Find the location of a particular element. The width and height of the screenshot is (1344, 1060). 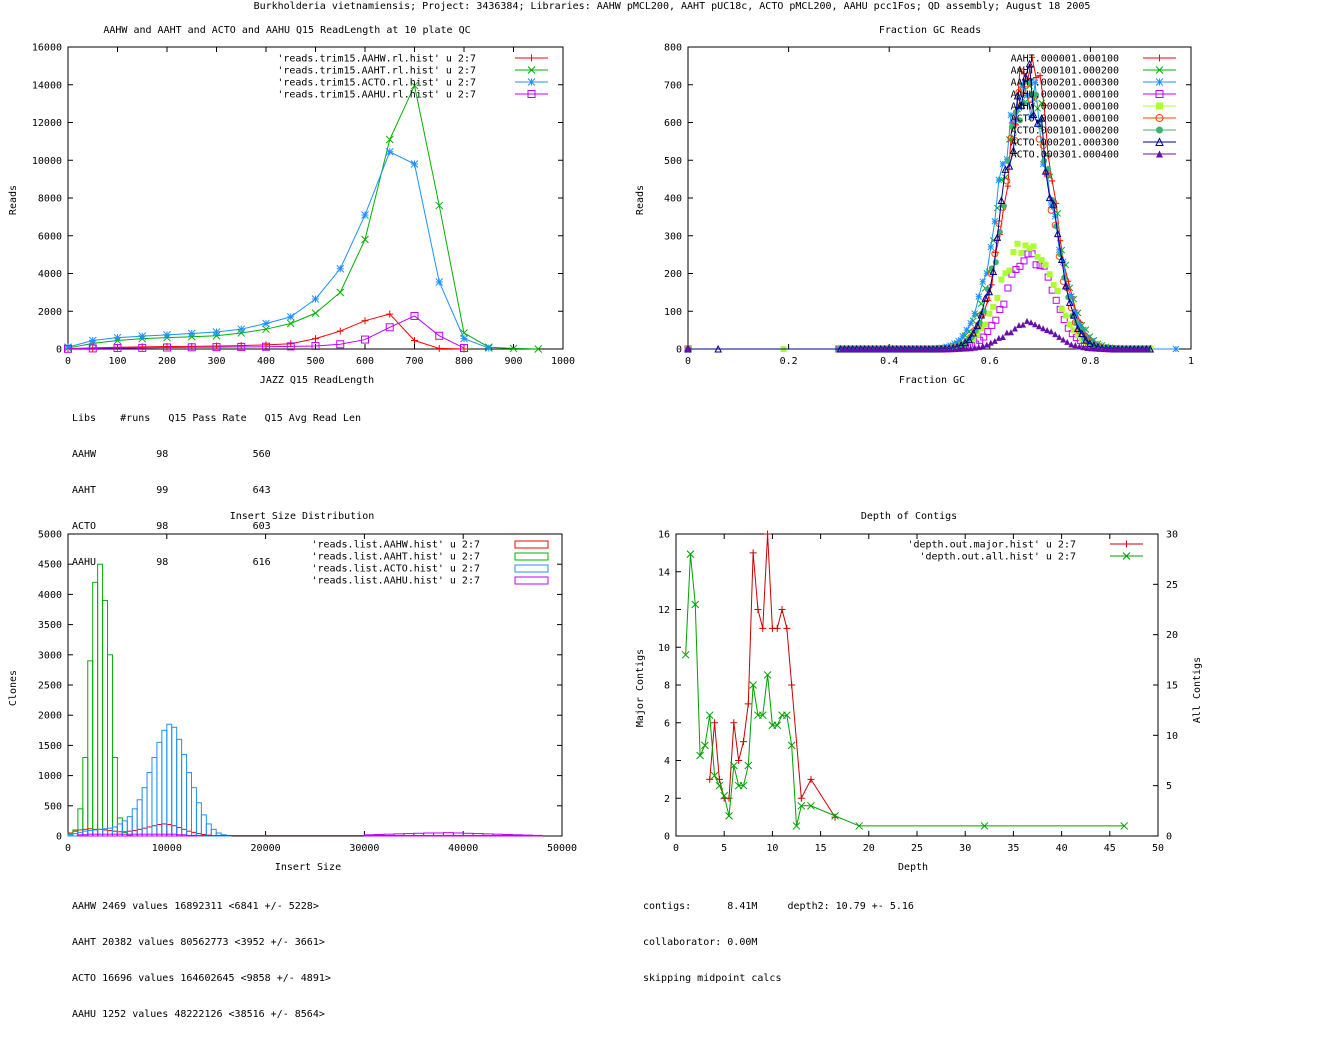

insert-ytick-label: 500 is located at coordinates (53, 806).